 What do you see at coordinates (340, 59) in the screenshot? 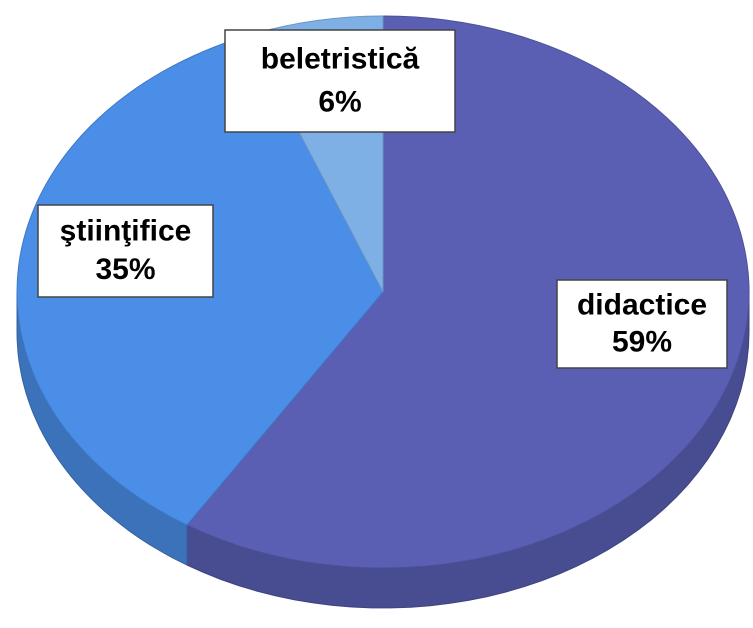
I see `category-label: beletristică` at bounding box center [340, 59].